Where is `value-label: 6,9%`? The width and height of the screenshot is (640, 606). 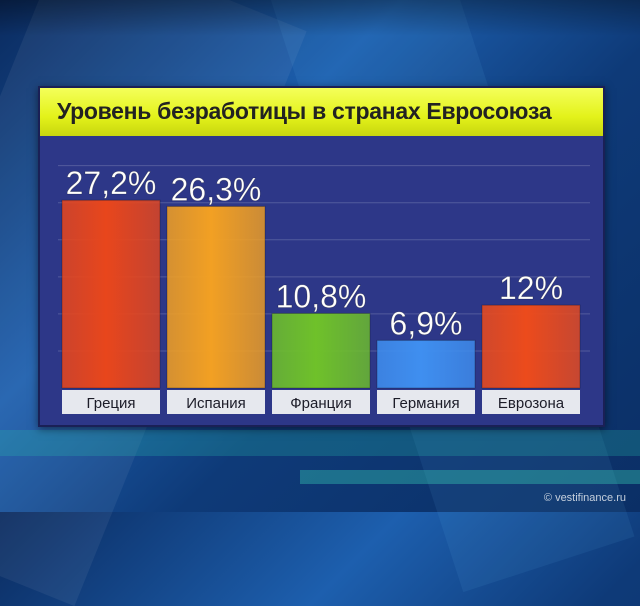 value-label: 6,9% is located at coordinates (426, 323).